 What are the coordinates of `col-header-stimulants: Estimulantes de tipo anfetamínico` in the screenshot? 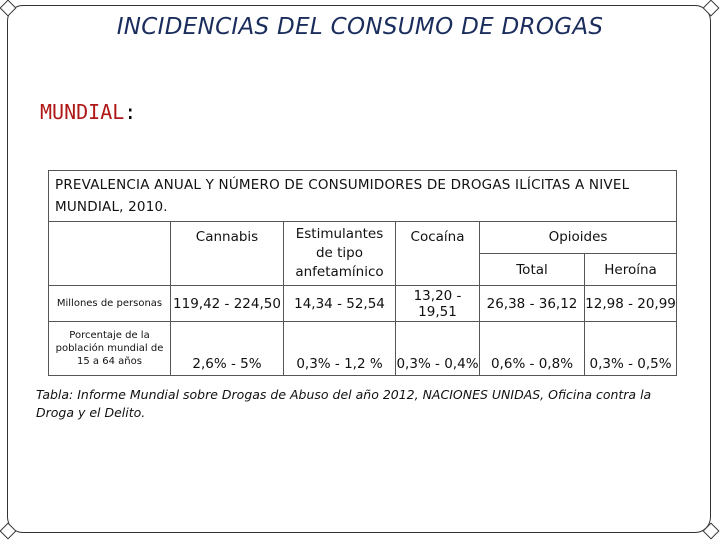 It's located at (339, 253).